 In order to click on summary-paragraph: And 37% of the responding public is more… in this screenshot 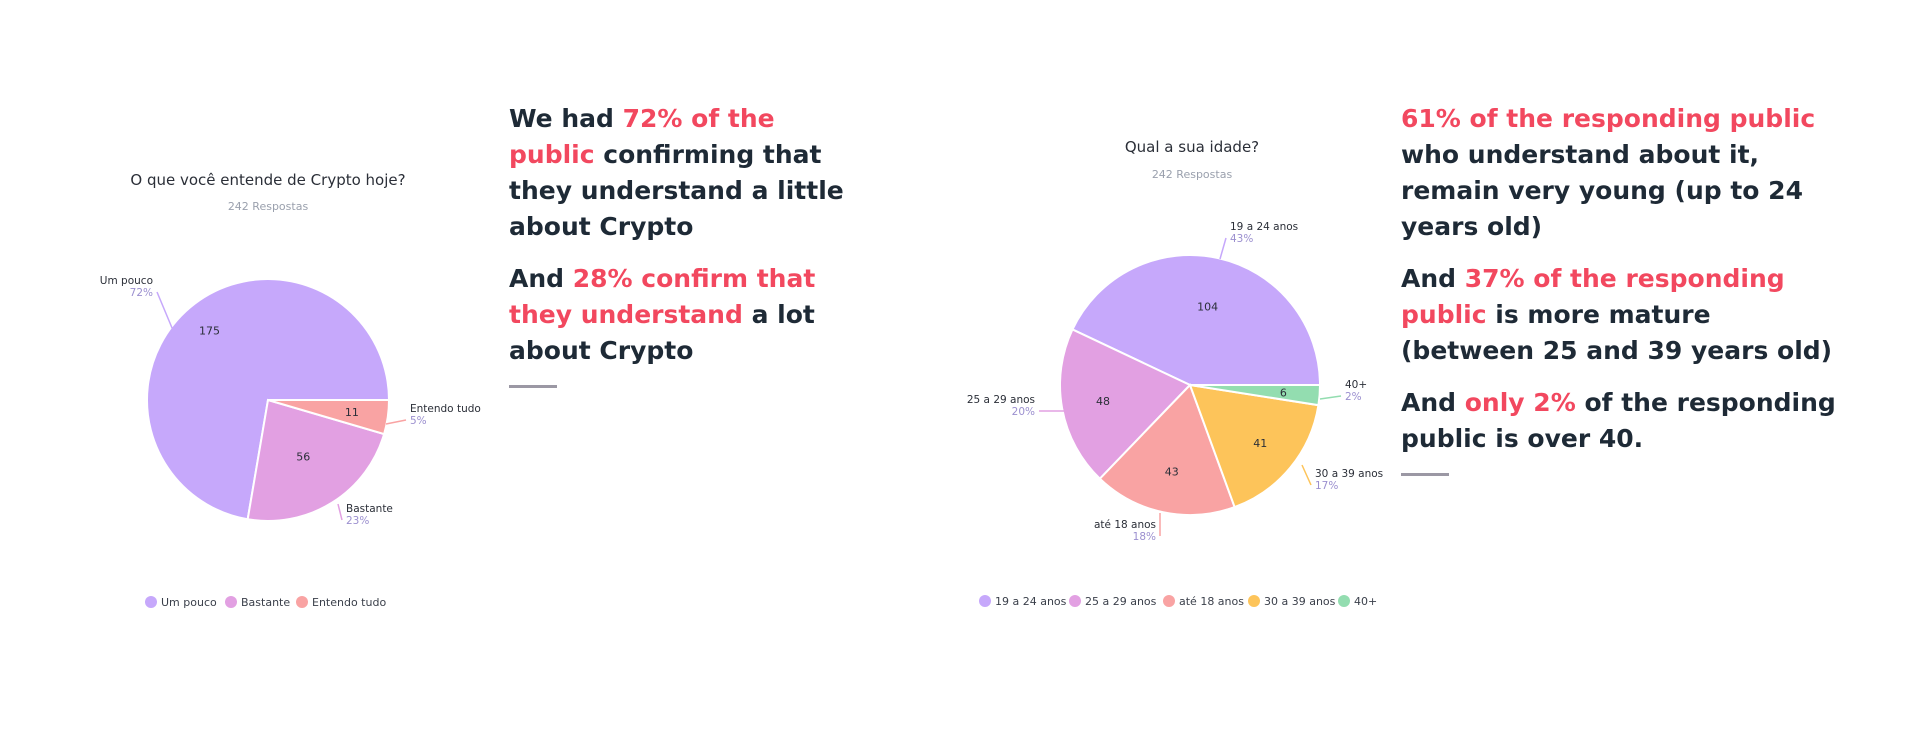, I will do `click(1621, 315)`.